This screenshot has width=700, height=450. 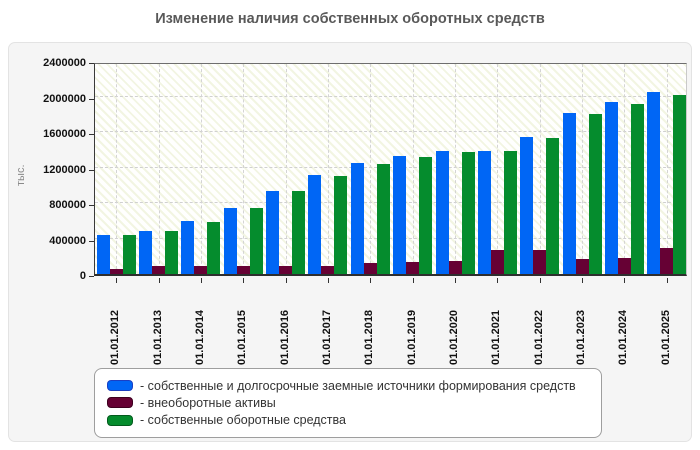 What do you see at coordinates (157, 324) in the screenshot?
I see `x-label-cell: 01.01.2013` at bounding box center [157, 324].